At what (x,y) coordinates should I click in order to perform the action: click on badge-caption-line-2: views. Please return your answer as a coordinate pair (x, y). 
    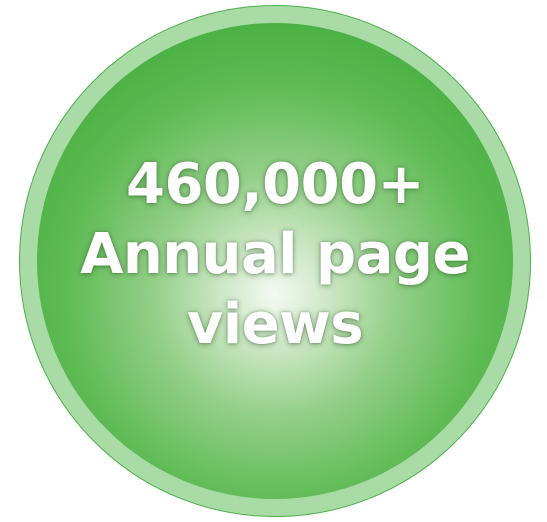
    Looking at the image, I should click on (275, 324).